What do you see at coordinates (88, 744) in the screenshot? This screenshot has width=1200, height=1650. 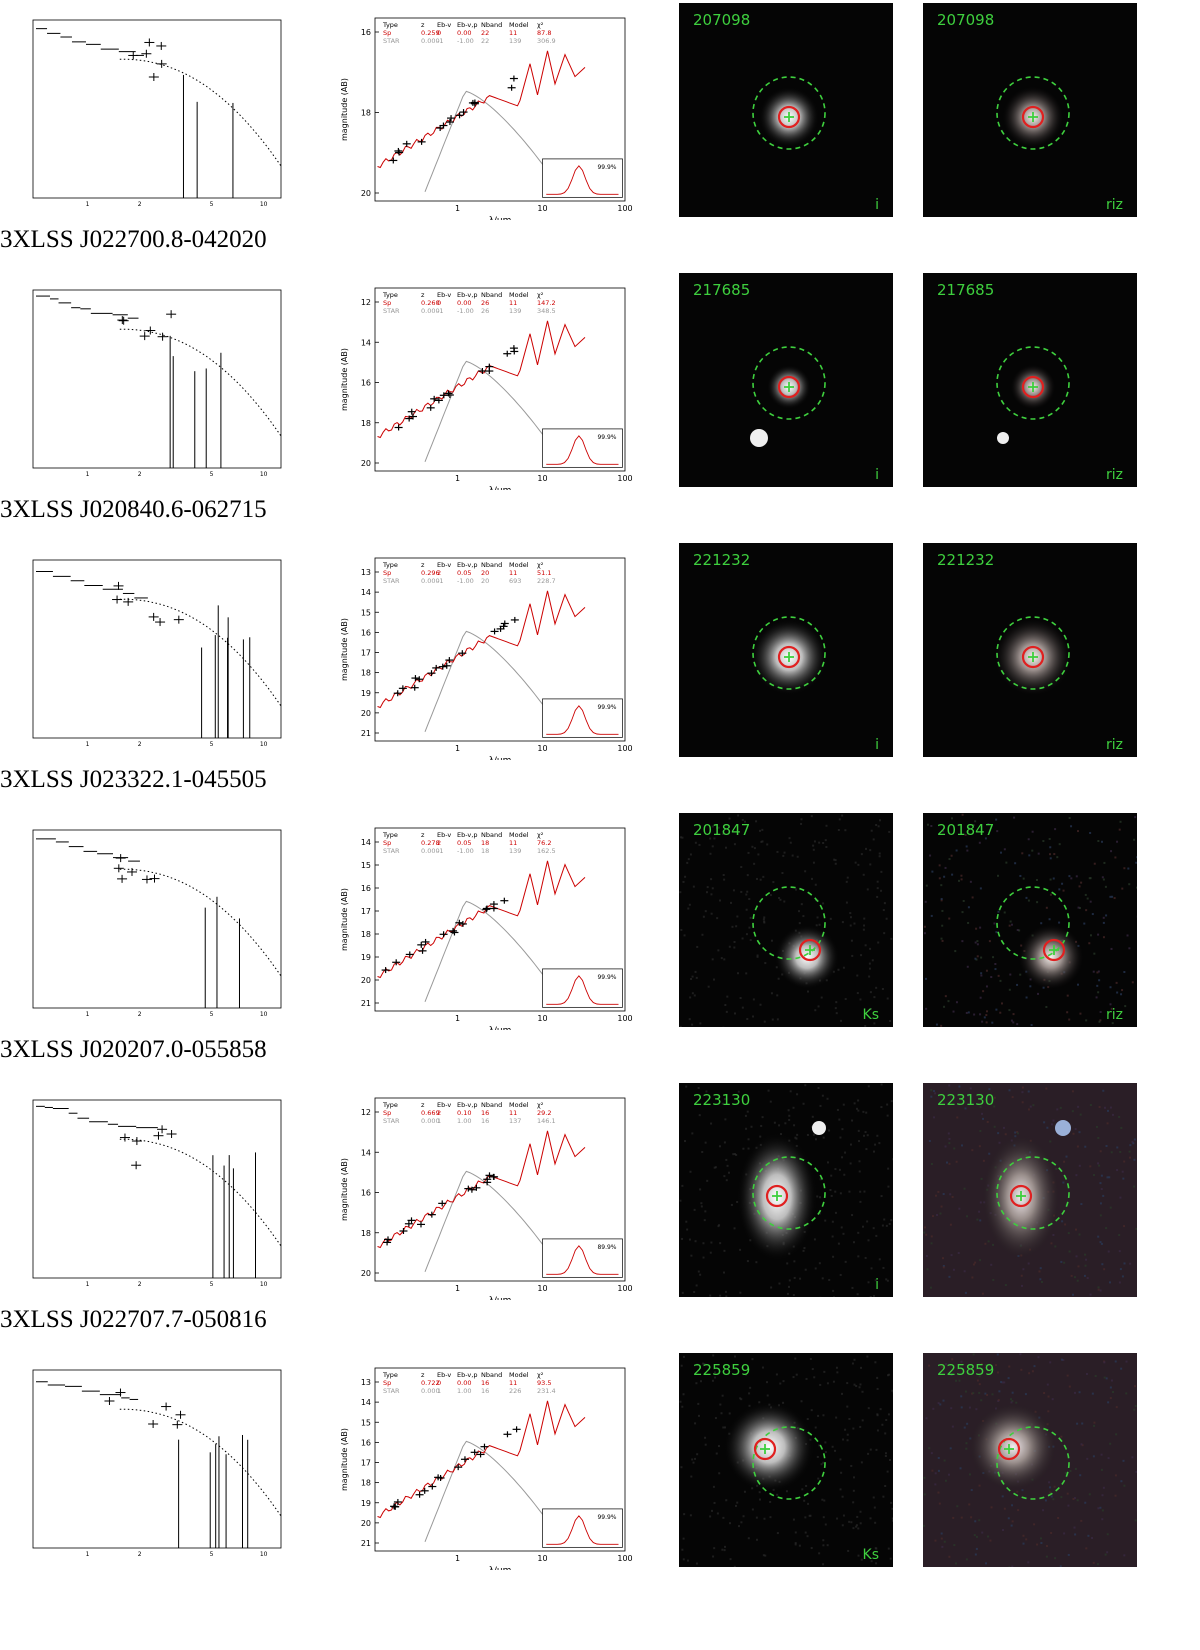 I see `xray-tick-label: 1` at bounding box center [88, 744].